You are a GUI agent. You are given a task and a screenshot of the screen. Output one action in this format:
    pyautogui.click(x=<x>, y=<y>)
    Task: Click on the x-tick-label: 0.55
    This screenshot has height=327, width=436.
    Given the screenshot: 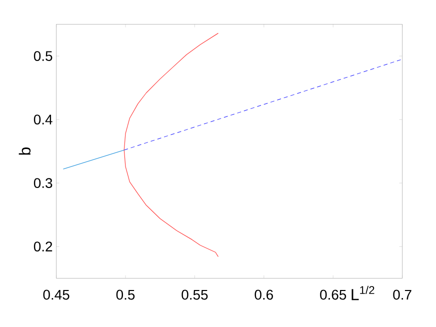 What is the action you would take?
    pyautogui.click(x=195, y=295)
    